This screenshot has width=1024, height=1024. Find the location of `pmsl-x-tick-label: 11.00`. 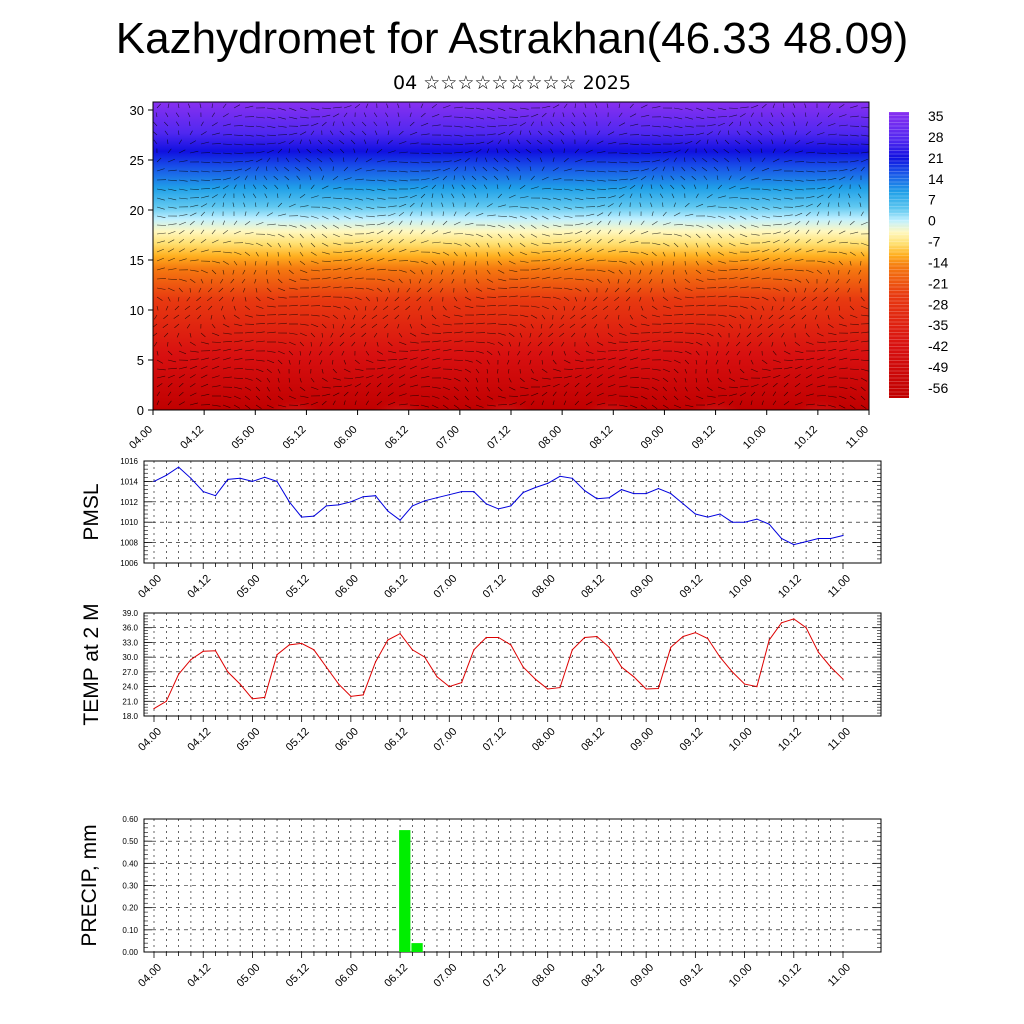

pmsl-x-tick-label: 11.00 is located at coordinates (839, 586).